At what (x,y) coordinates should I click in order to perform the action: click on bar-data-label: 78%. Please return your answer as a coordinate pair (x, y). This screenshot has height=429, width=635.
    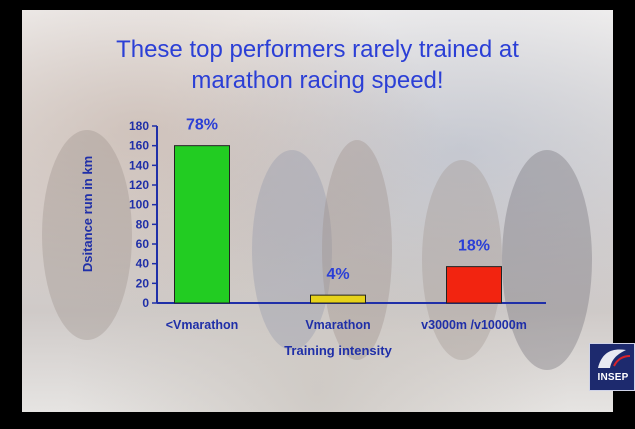
    Looking at the image, I should click on (202, 125).